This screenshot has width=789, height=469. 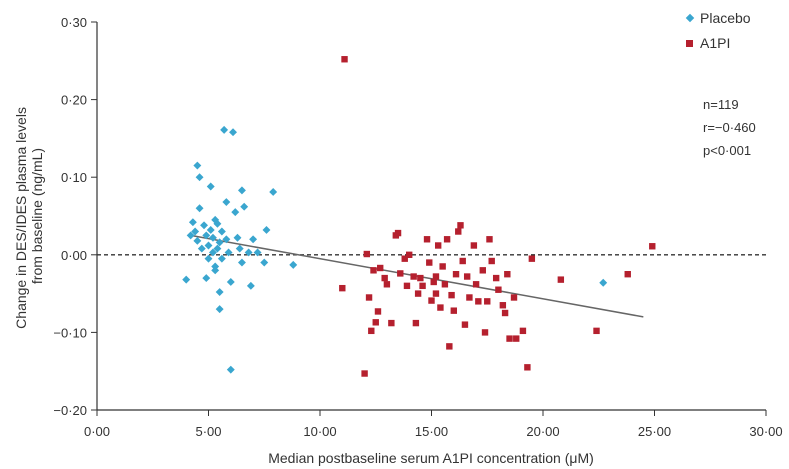 I want to click on stat-r: r=−0·460, so click(x=729, y=127).